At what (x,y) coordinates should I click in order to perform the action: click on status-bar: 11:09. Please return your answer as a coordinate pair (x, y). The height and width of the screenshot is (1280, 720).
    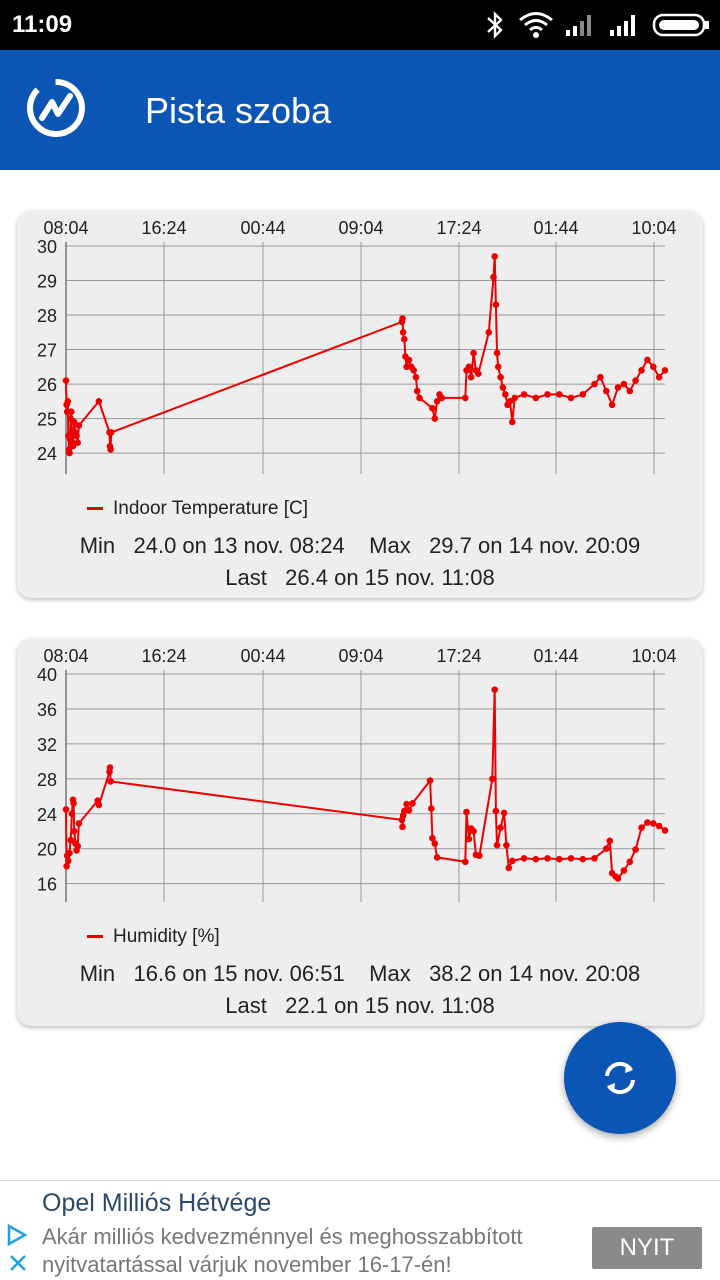
    Looking at the image, I should click on (360, 25).